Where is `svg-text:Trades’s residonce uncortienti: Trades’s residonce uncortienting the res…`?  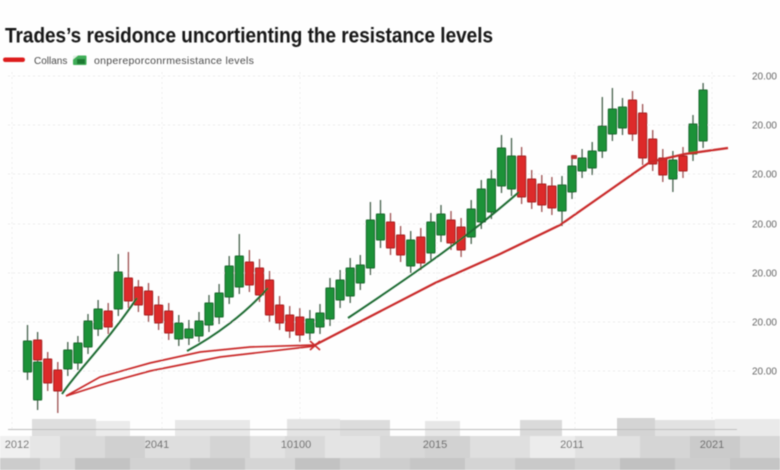 svg-text:Trades’s residonce uncortienti: Trades’s residonce uncortienting the res… is located at coordinates (249, 36).